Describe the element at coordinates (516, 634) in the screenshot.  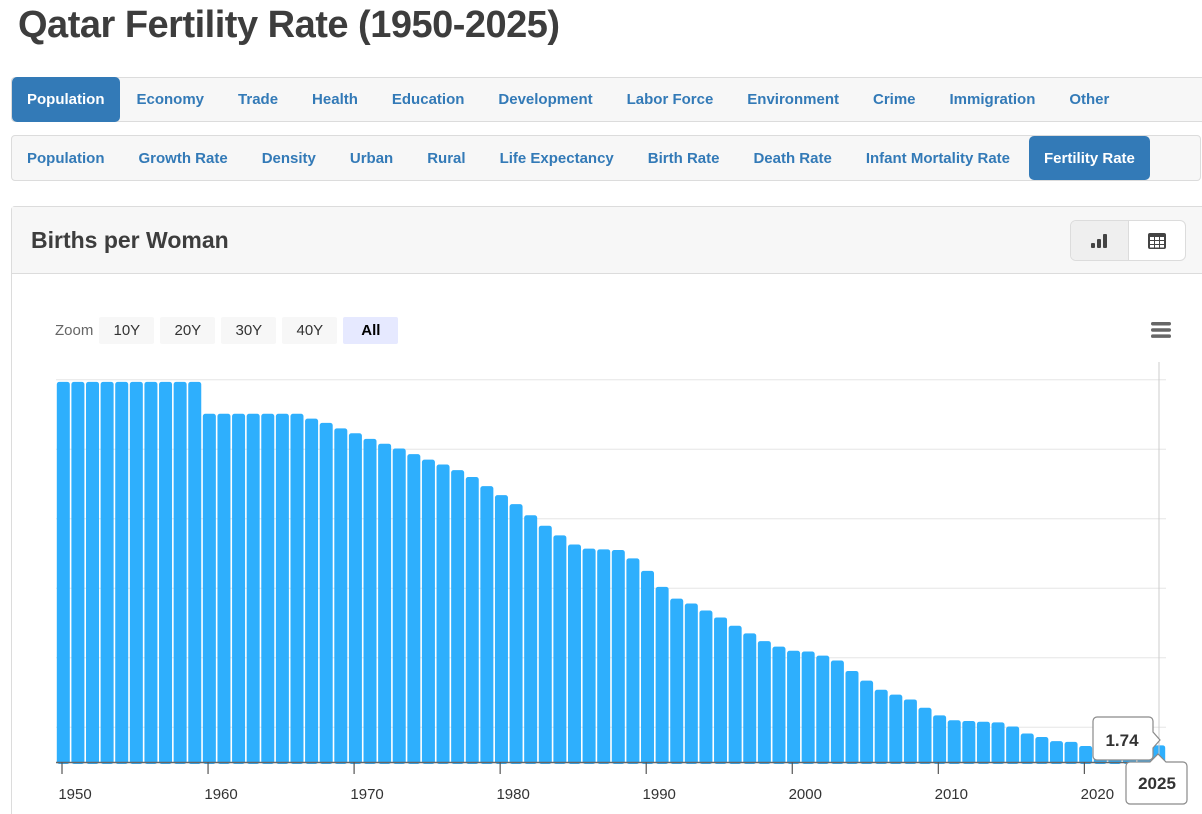
I see `bar-1981` at that location.